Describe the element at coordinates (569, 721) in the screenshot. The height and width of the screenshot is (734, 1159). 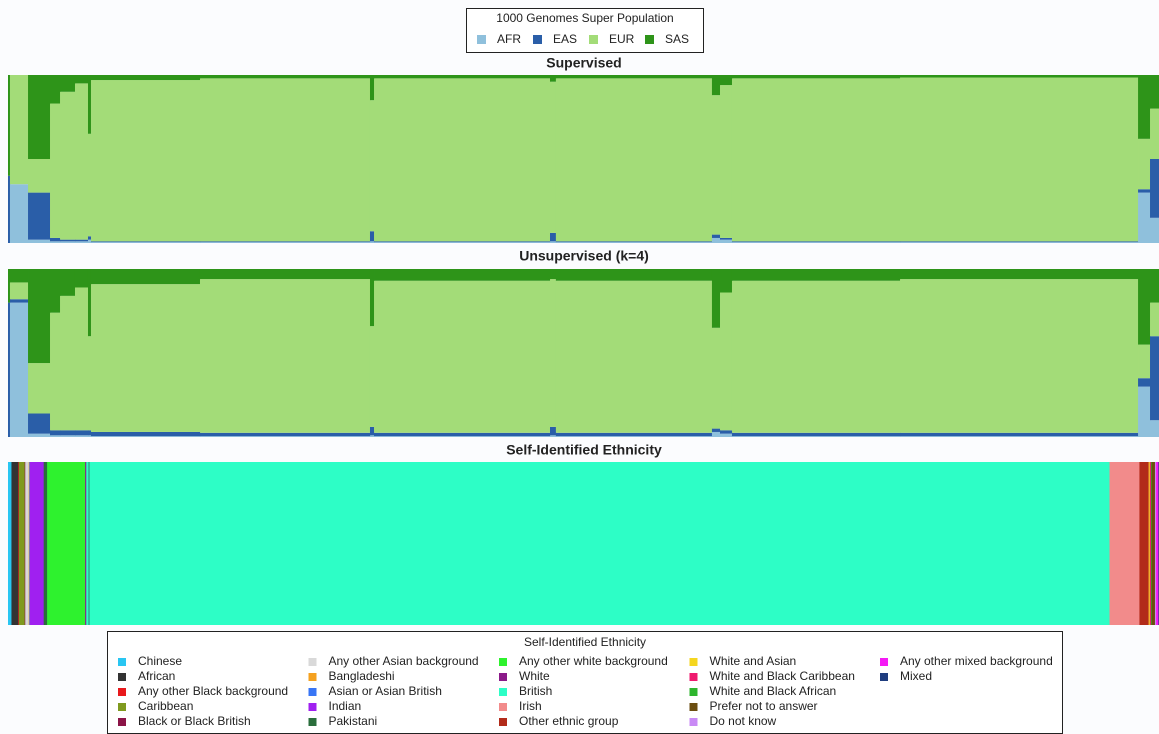
I see `legend-label: Other ethnic group` at that location.